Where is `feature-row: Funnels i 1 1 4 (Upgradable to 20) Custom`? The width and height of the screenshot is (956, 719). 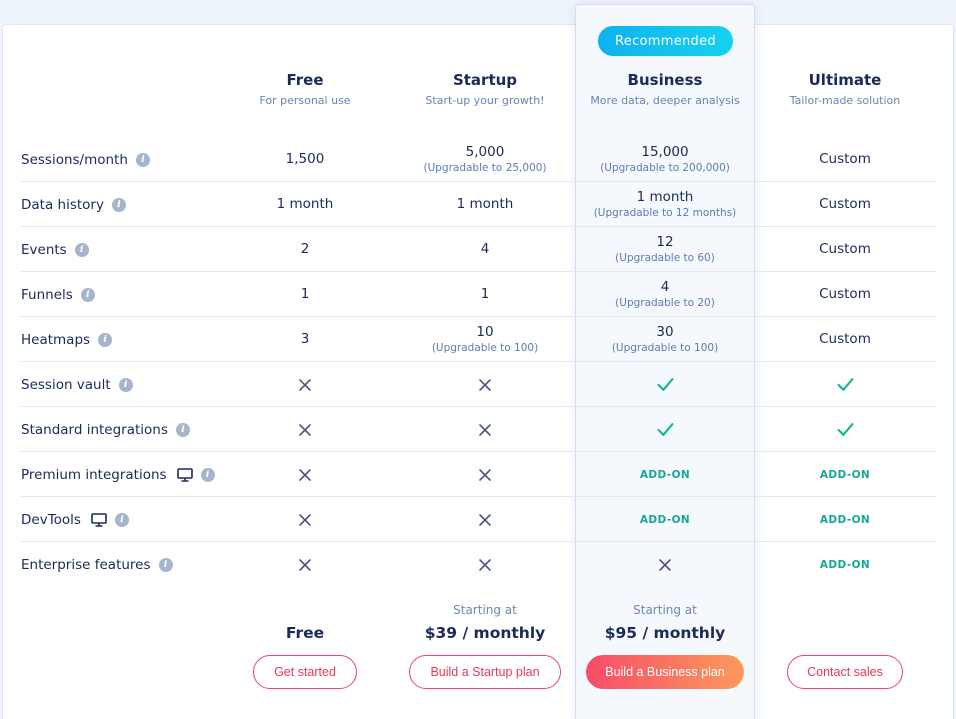 feature-row: Funnels i 1 1 4 (Upgradable to 20) Custom is located at coordinates (478, 294).